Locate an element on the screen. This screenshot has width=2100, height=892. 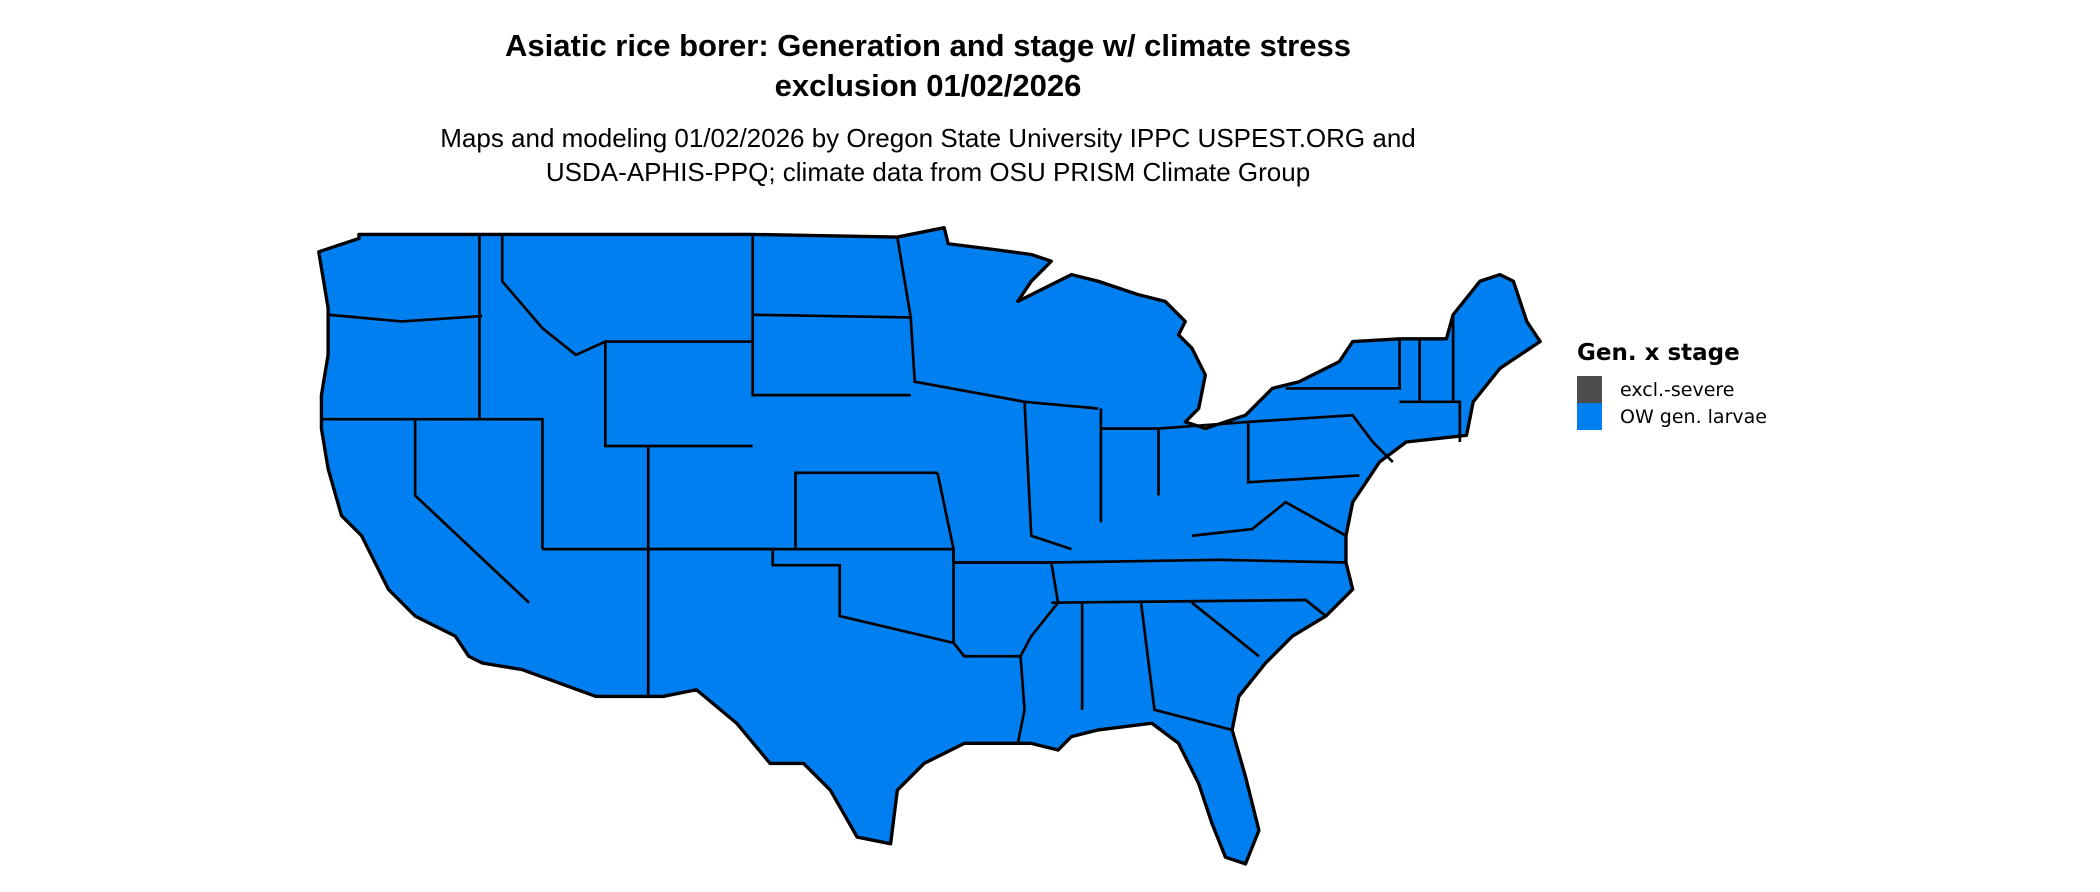
legend-item-excl-severe: excl.-severe is located at coordinates (1672, 389).